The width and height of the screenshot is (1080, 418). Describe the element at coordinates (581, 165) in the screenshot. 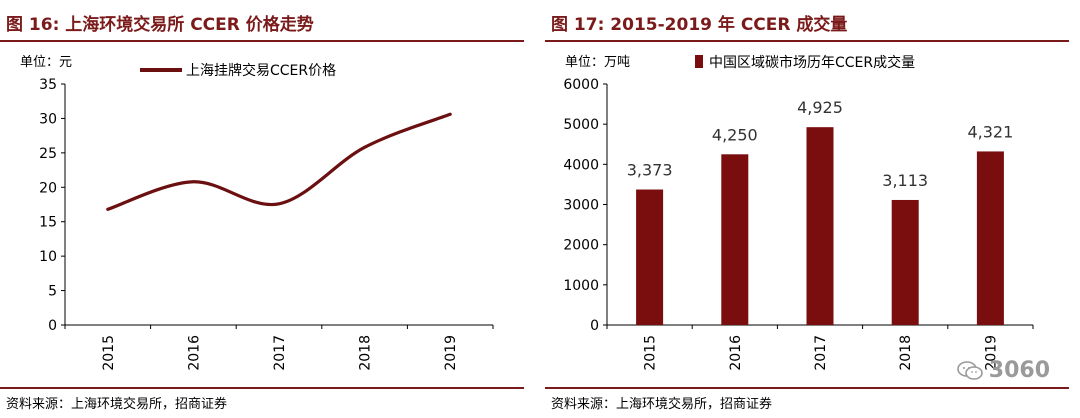

I see `y-tick-label: 4000` at that location.